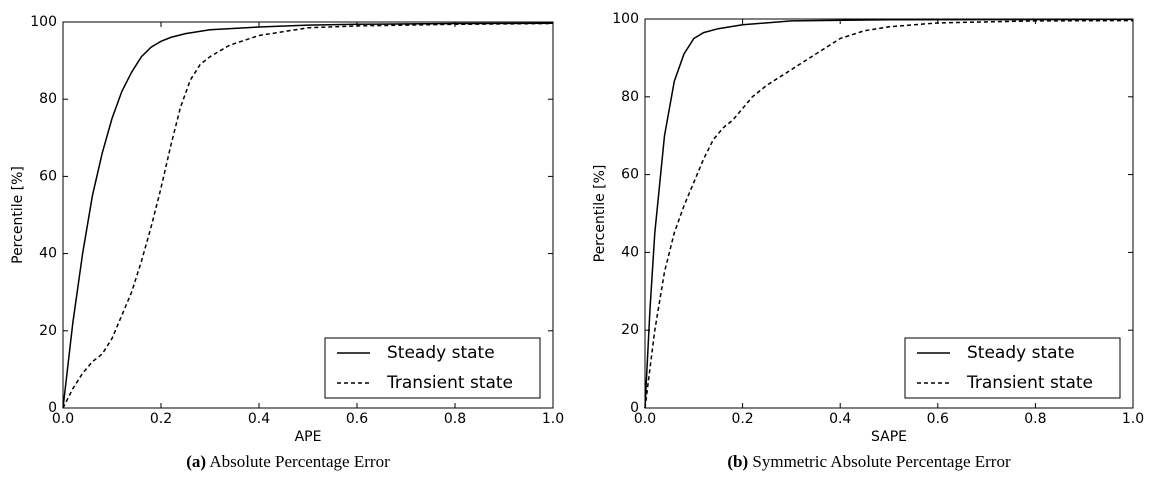 The image size is (1149, 481). I want to click on caption-label: (b), so click(737, 461).